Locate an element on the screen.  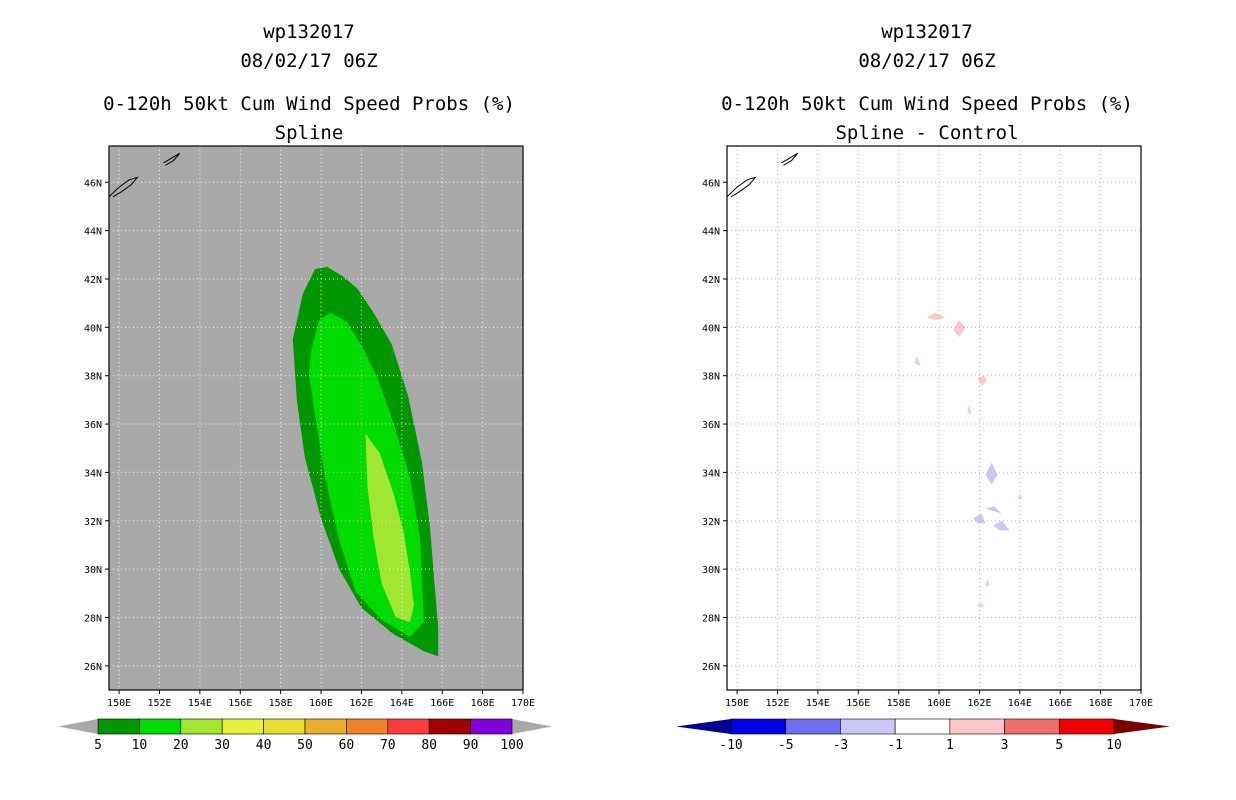
colorbar-label: 3 is located at coordinates (1005, 745).